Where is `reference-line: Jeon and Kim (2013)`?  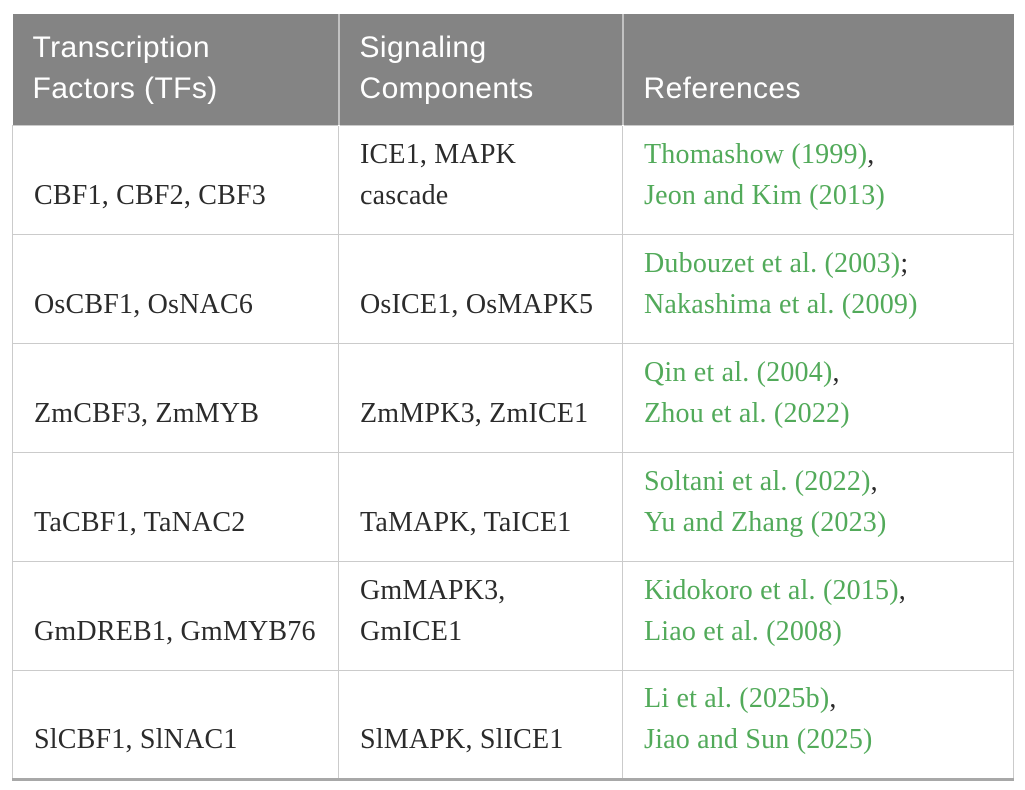
reference-line: Jeon and Kim (2013) is located at coordinates (823, 196).